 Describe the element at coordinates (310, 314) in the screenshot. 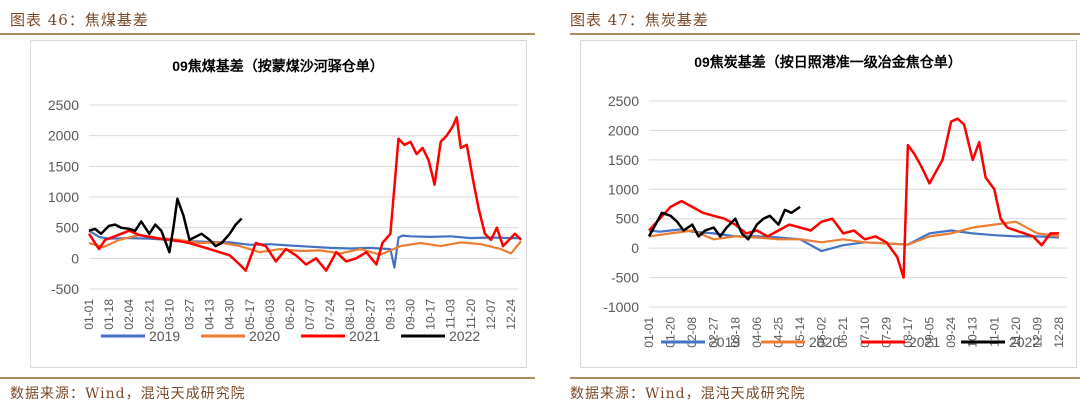

I see `x-tick-label: 07-07` at that location.